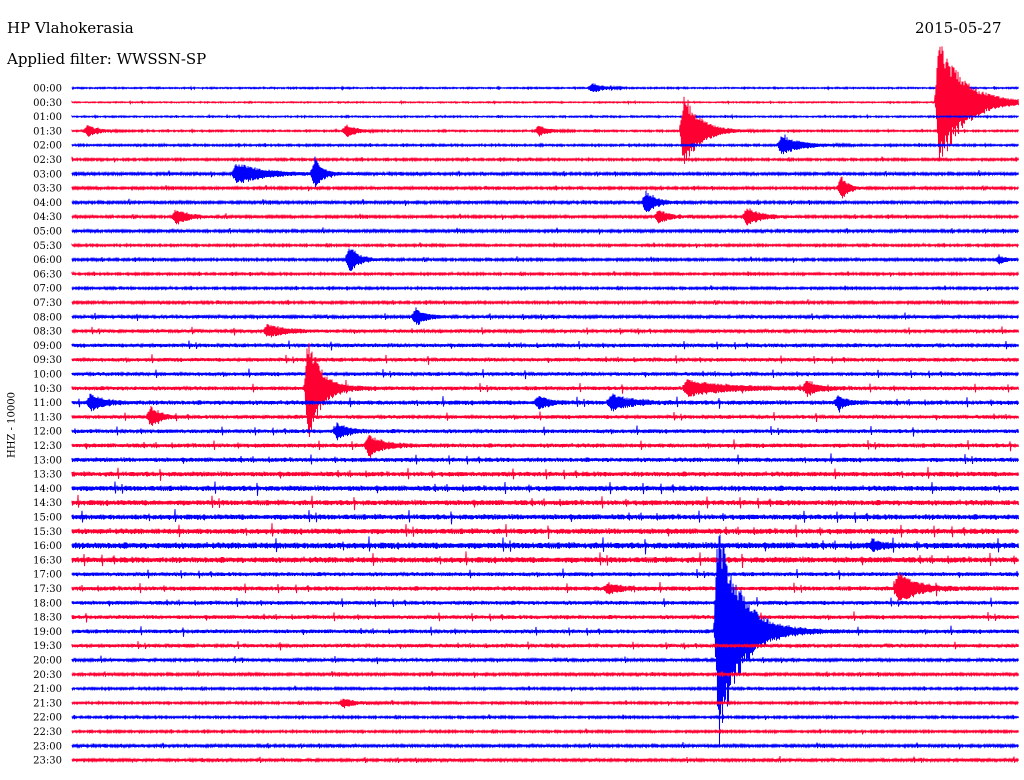  What do you see at coordinates (47, 417) in the screenshot?
I see `time-label: 11:30` at bounding box center [47, 417].